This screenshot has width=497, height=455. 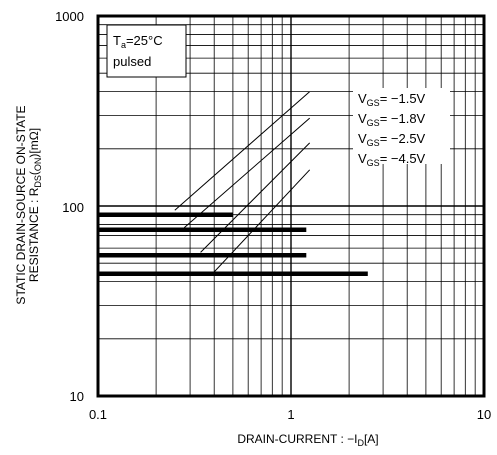 I want to click on x-axis-label: DRAIN-CURRENT : −ID[A], so click(x=307, y=440).